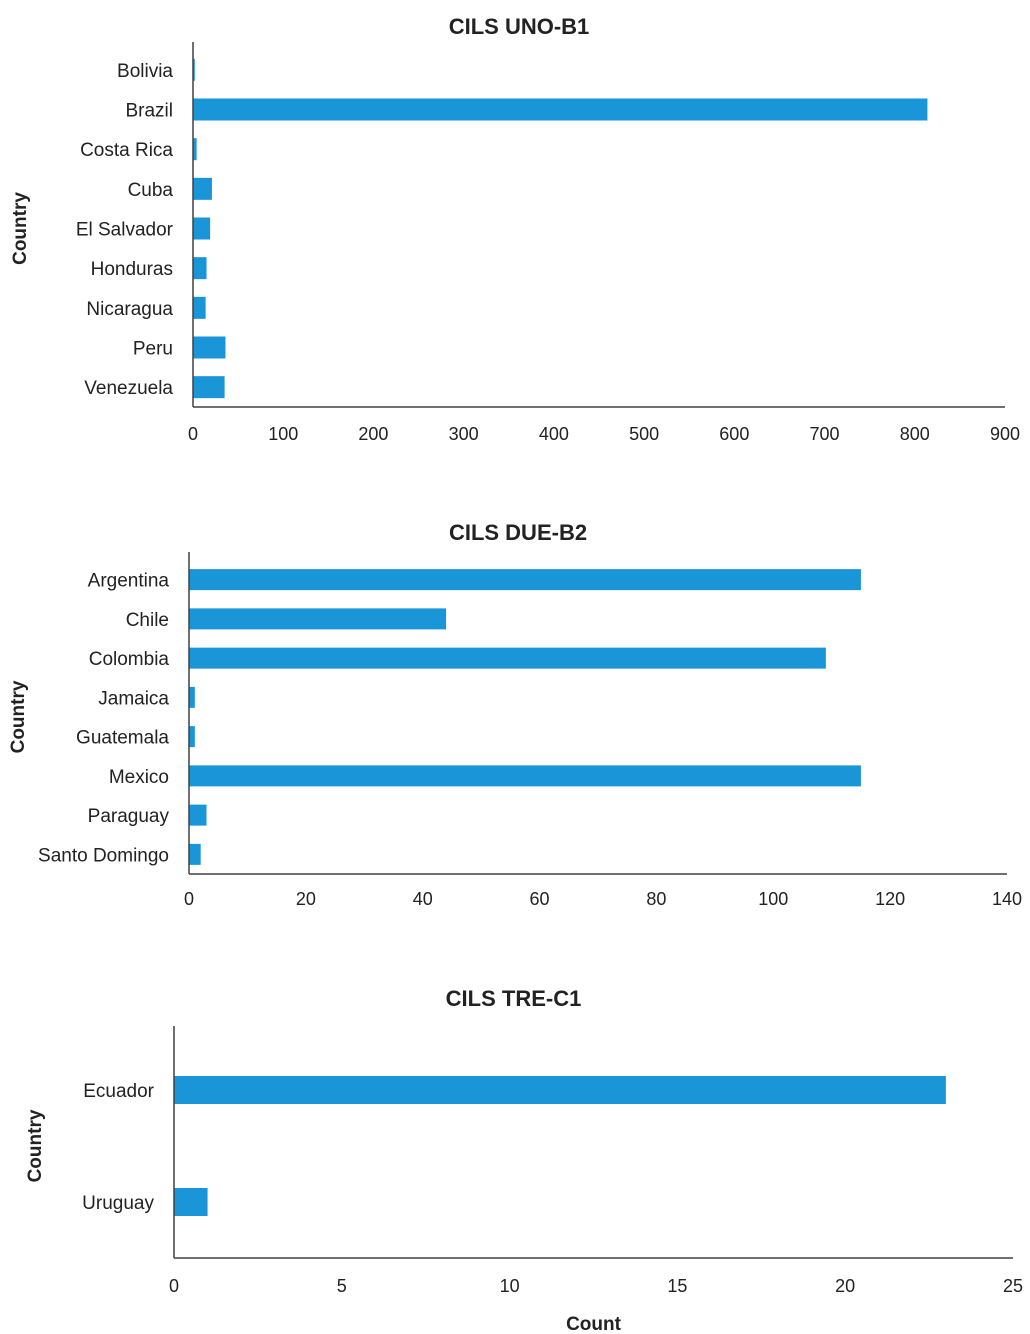 The height and width of the screenshot is (1334, 1030). What do you see at coordinates (373, 434) in the screenshot?
I see `x-tick-label: 200` at bounding box center [373, 434].